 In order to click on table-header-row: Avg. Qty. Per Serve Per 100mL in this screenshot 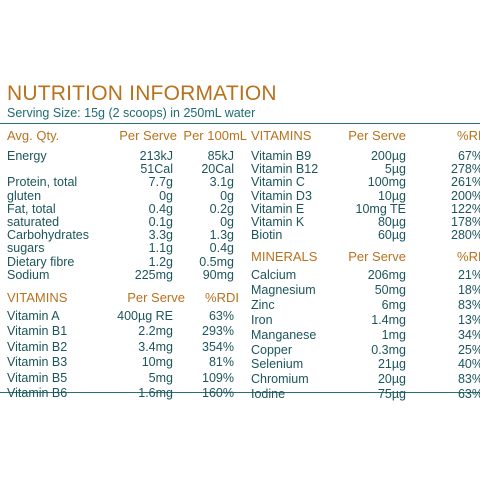, I will do `click(127, 136)`.